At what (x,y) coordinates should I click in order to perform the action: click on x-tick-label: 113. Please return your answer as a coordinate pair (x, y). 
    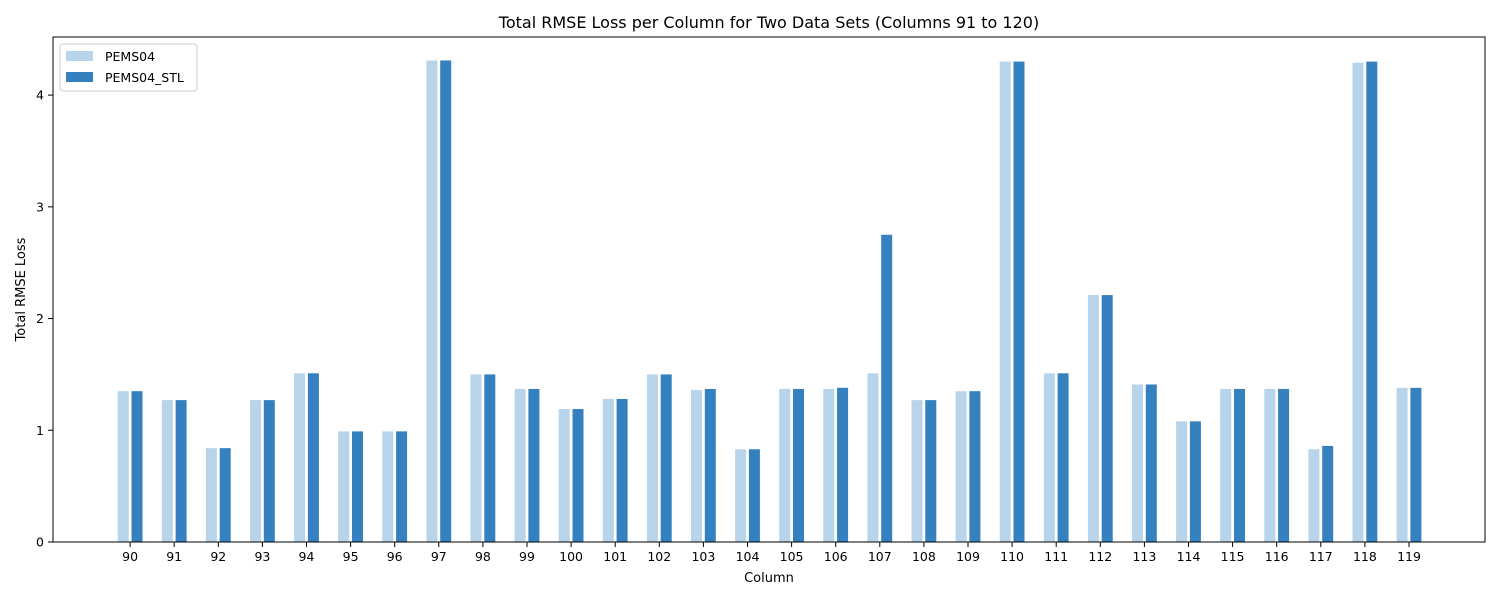
    Looking at the image, I should click on (1144, 556).